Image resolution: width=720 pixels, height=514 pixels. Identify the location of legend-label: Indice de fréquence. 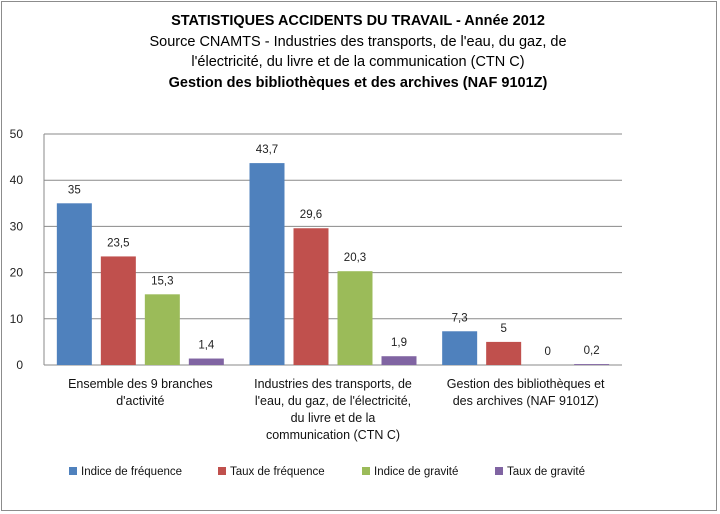
(131, 472).